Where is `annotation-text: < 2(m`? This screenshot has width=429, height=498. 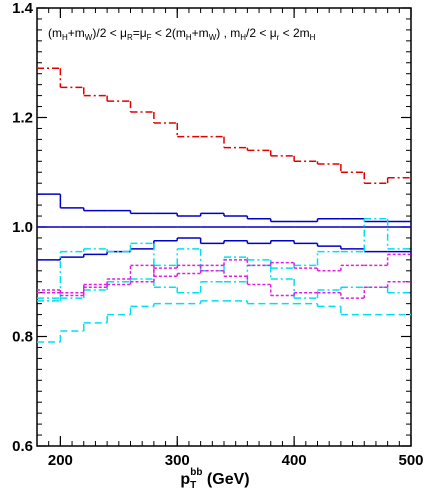 annotation-text: < 2(m is located at coordinates (169, 33).